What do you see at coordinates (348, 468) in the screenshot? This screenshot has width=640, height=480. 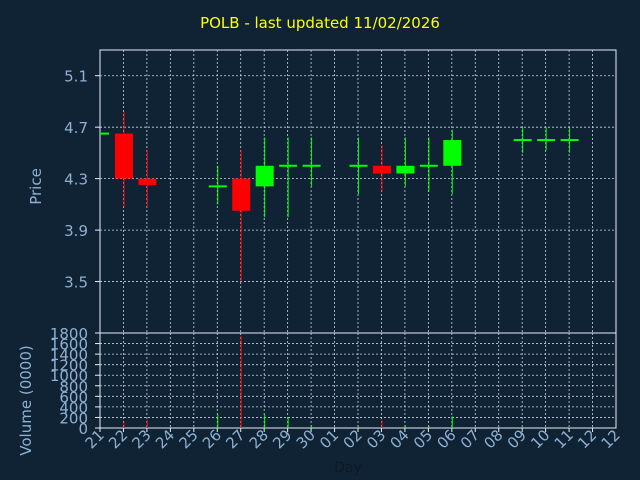 I see `x-axis-label: Day` at bounding box center [348, 468].